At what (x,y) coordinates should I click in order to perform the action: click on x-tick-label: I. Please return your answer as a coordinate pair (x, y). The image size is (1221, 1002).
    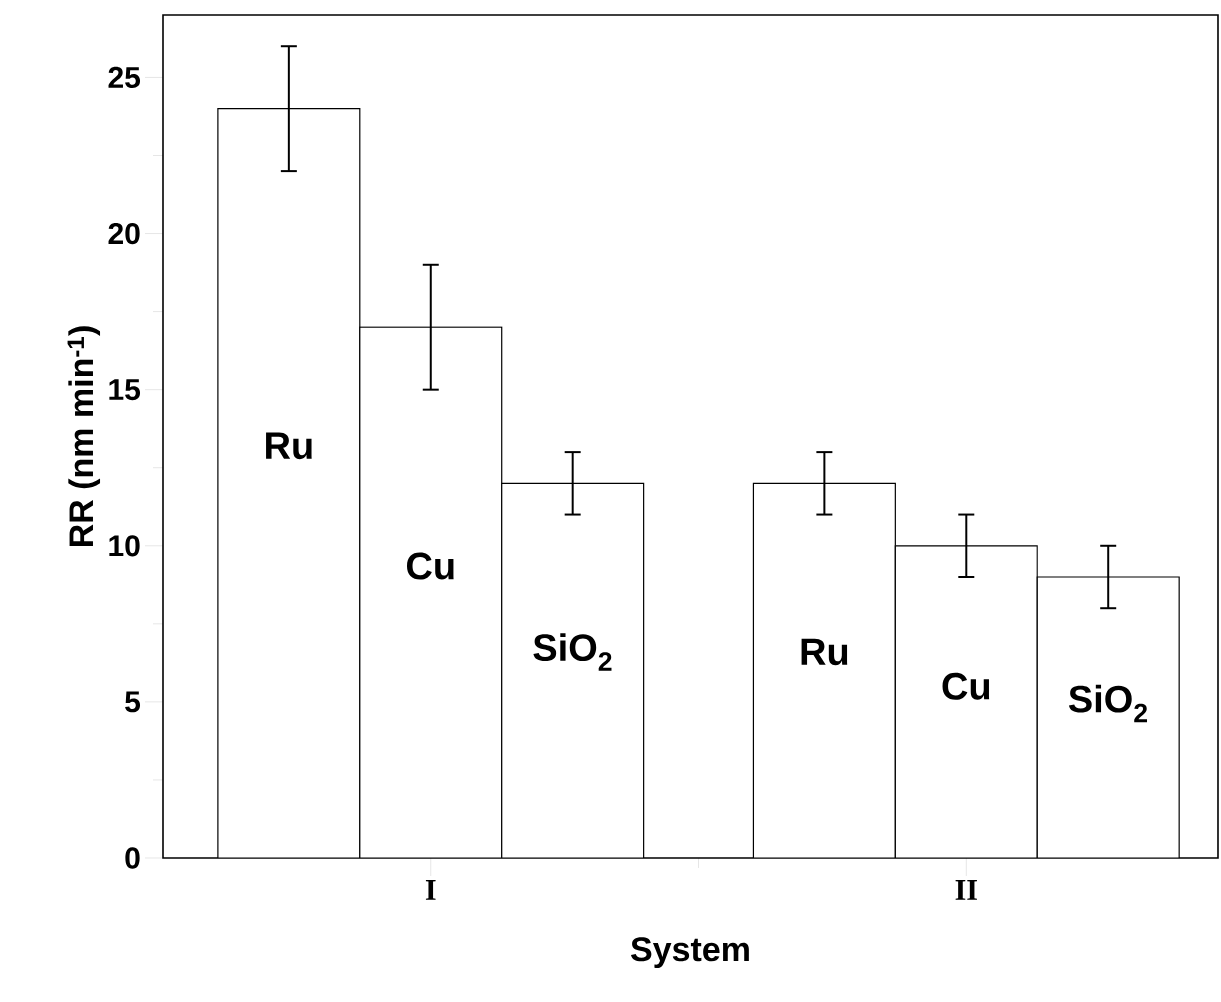
    Looking at the image, I should click on (430, 890).